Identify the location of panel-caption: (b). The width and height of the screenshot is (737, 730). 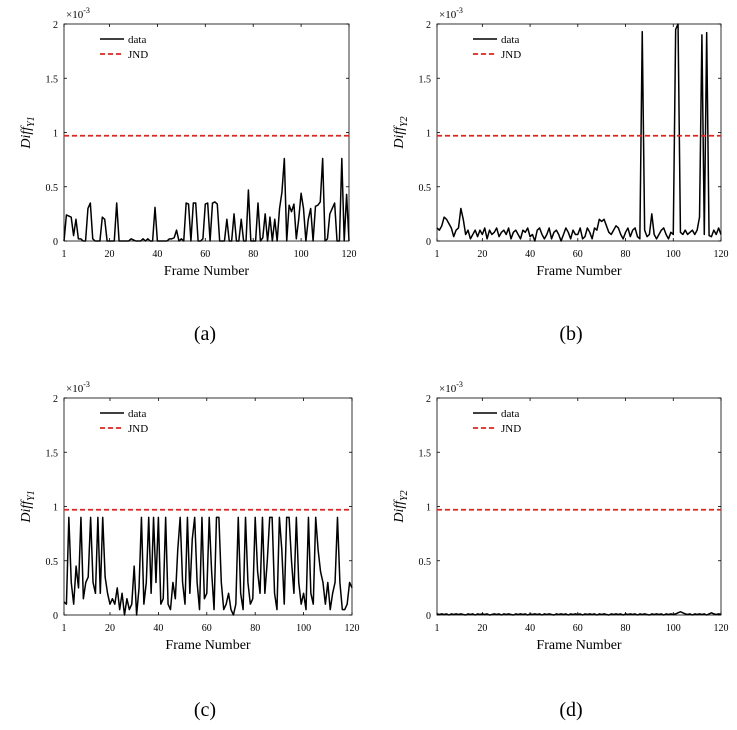
(570, 334).